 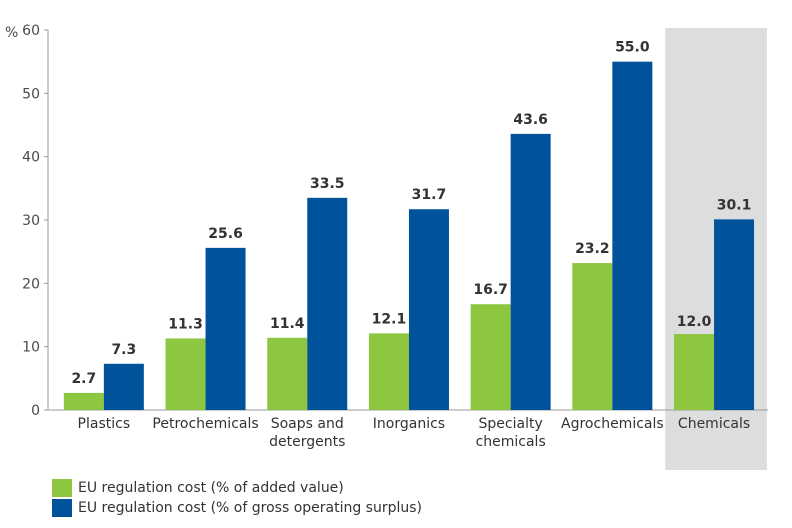 I want to click on y-unit-label: %, so click(x=11, y=33).